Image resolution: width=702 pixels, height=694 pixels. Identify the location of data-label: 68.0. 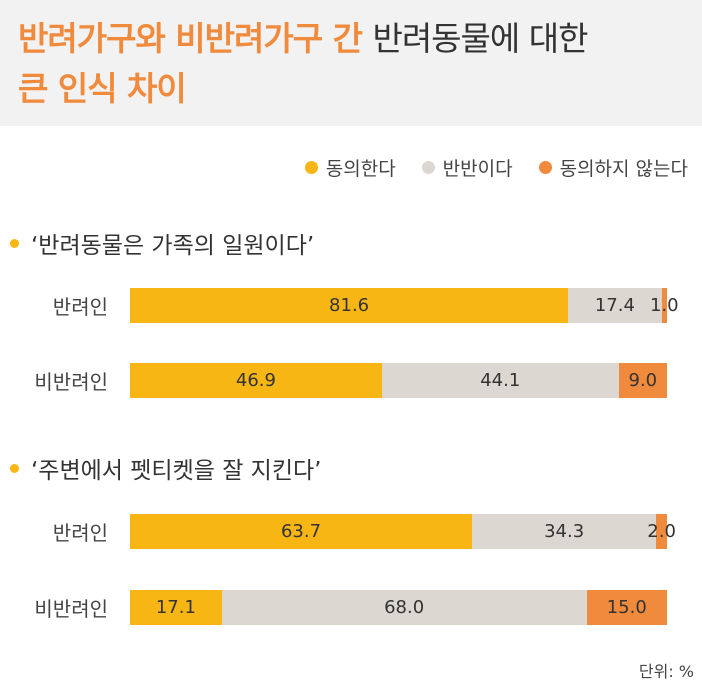
(404, 607).